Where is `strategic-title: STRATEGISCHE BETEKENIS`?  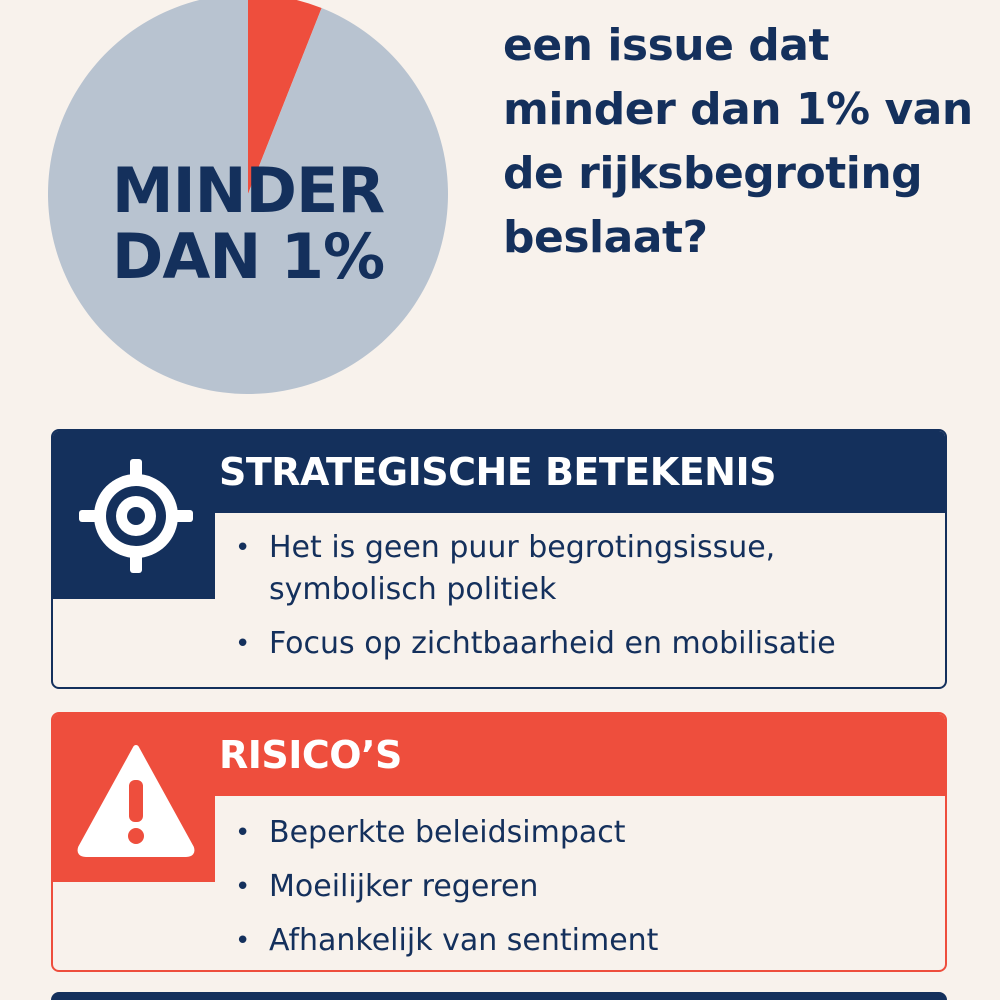 strategic-title: STRATEGISCHE BETEKENIS is located at coordinates (497, 472).